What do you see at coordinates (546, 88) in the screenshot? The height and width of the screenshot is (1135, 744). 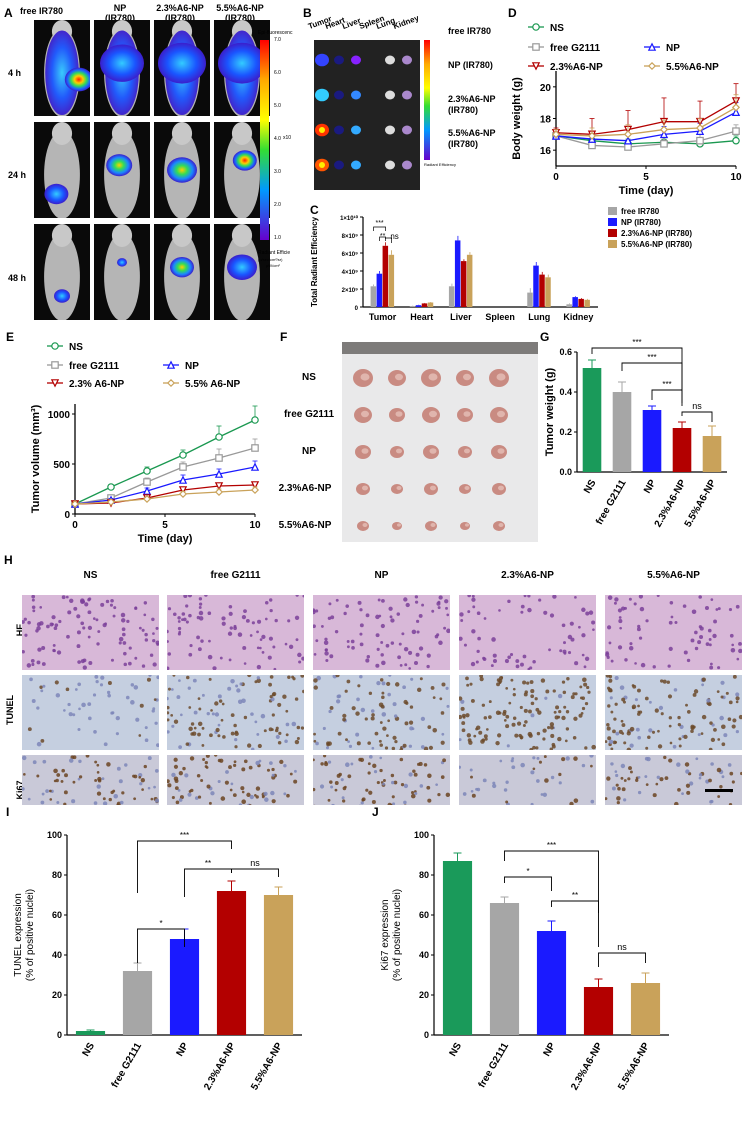 I see `y-tick-label-2: 20` at bounding box center [546, 88].